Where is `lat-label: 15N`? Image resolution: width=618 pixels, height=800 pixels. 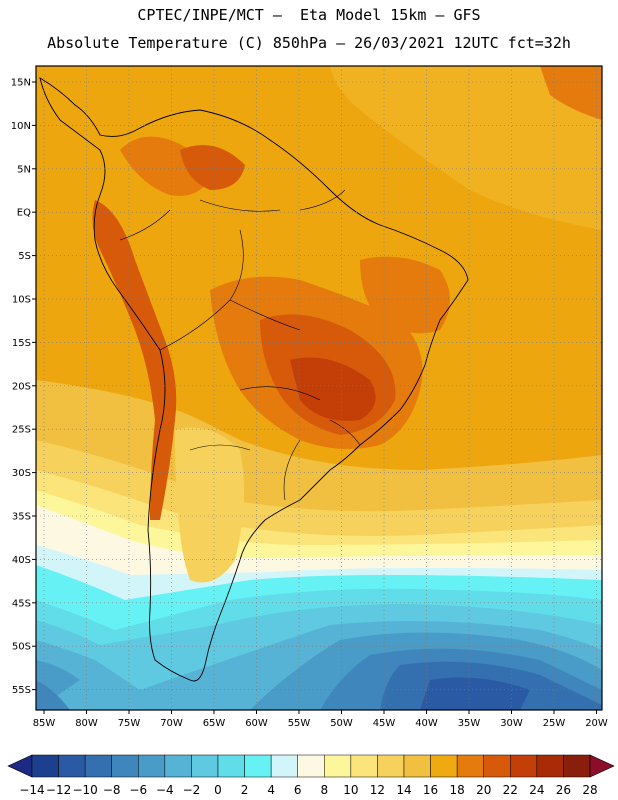
lat-label: 15N is located at coordinates (21, 83).